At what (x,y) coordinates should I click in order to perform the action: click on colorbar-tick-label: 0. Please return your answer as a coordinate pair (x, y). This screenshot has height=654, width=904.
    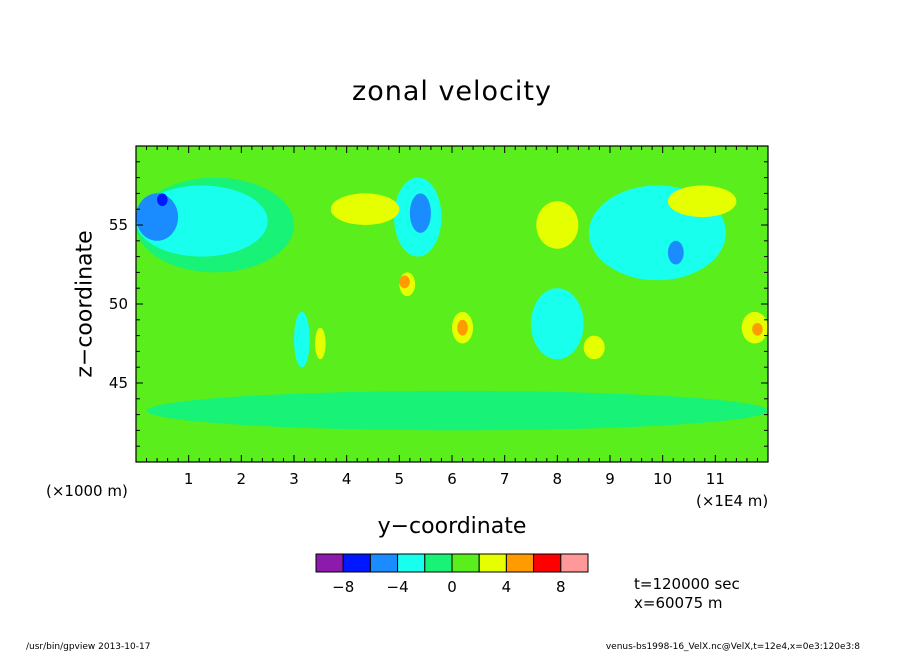
    Looking at the image, I should click on (452, 587).